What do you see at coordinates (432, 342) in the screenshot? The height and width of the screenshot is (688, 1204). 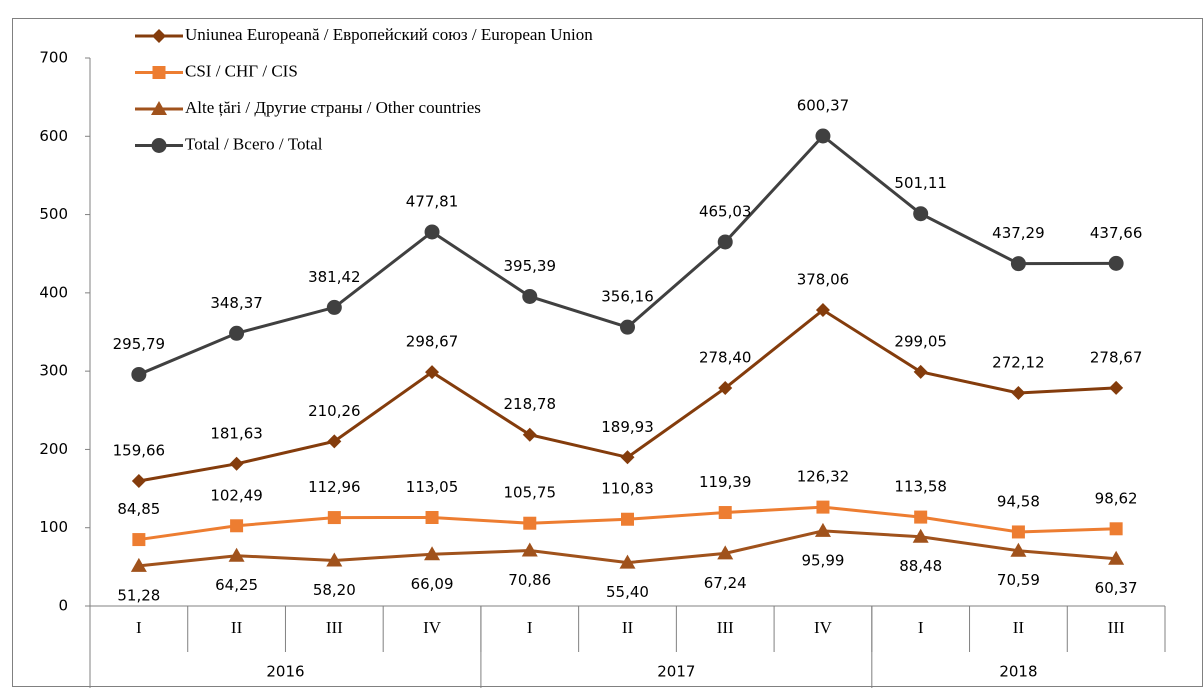 I see `data-label: 298,67` at bounding box center [432, 342].